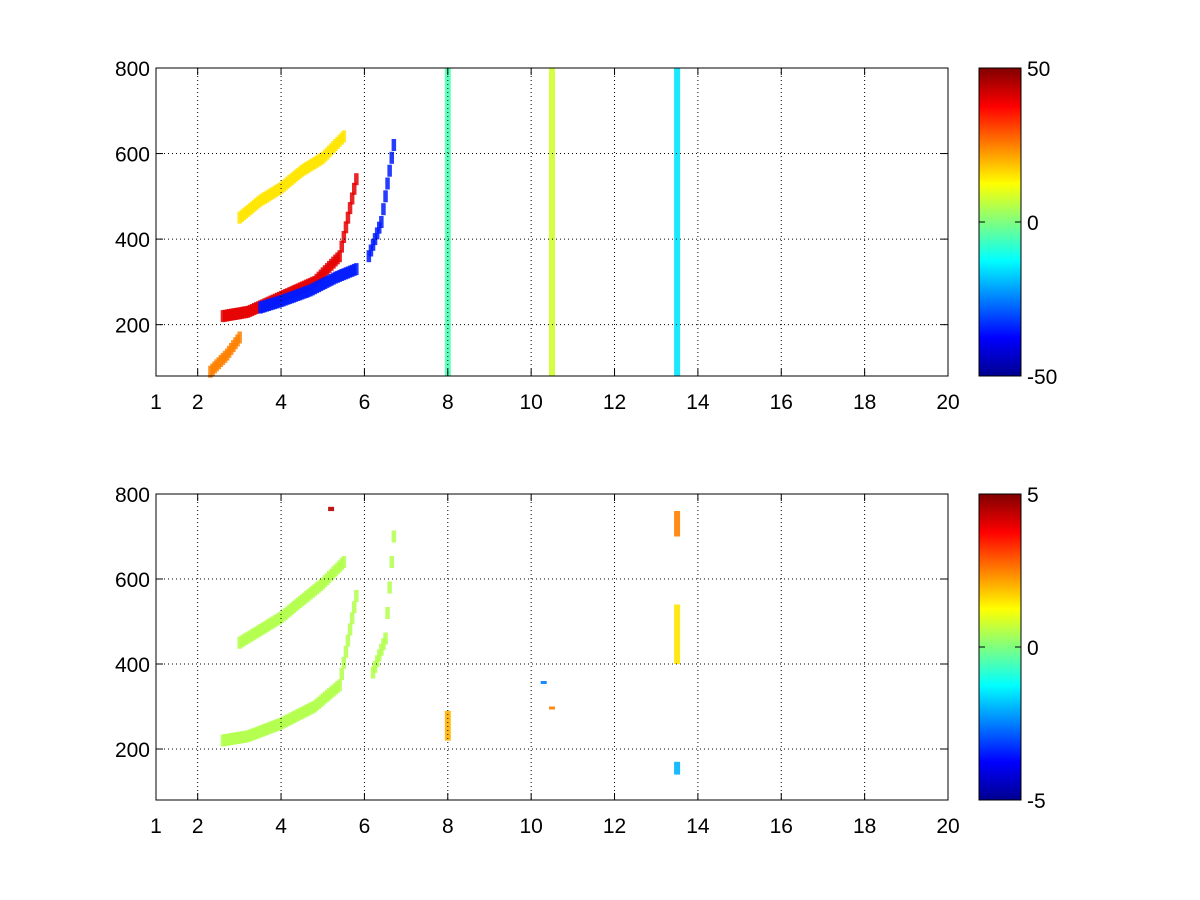 This screenshot has height=900, width=1200. What do you see at coordinates (1033, 495) in the screenshot?
I see `colorbar-tick-label: 5` at bounding box center [1033, 495].